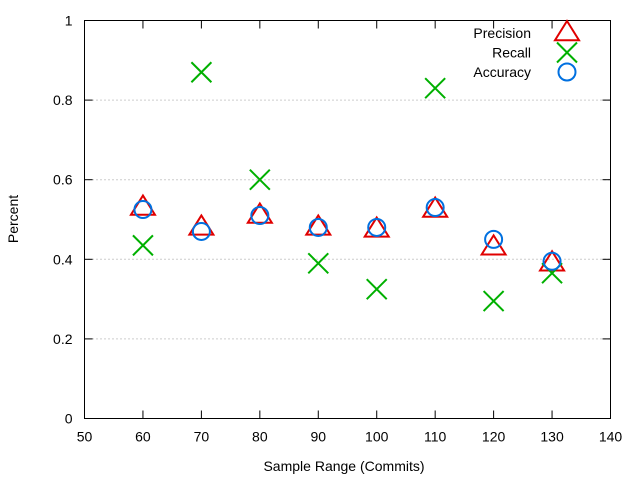 The image size is (640, 480). I want to click on y-axis-title: Percent, so click(13, 219).